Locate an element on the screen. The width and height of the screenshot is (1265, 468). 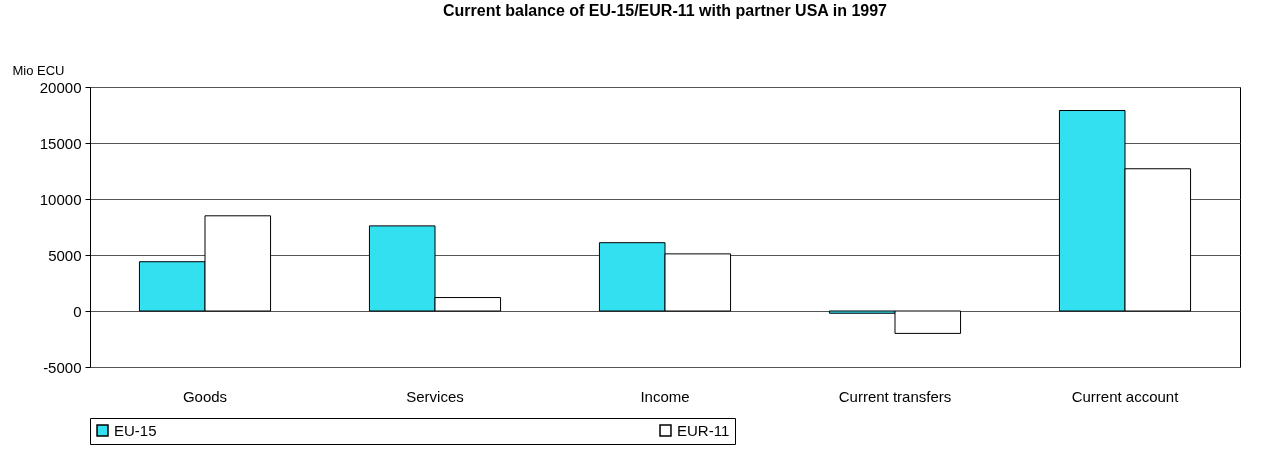
y-tick-label: 5000 is located at coordinates (65, 255).